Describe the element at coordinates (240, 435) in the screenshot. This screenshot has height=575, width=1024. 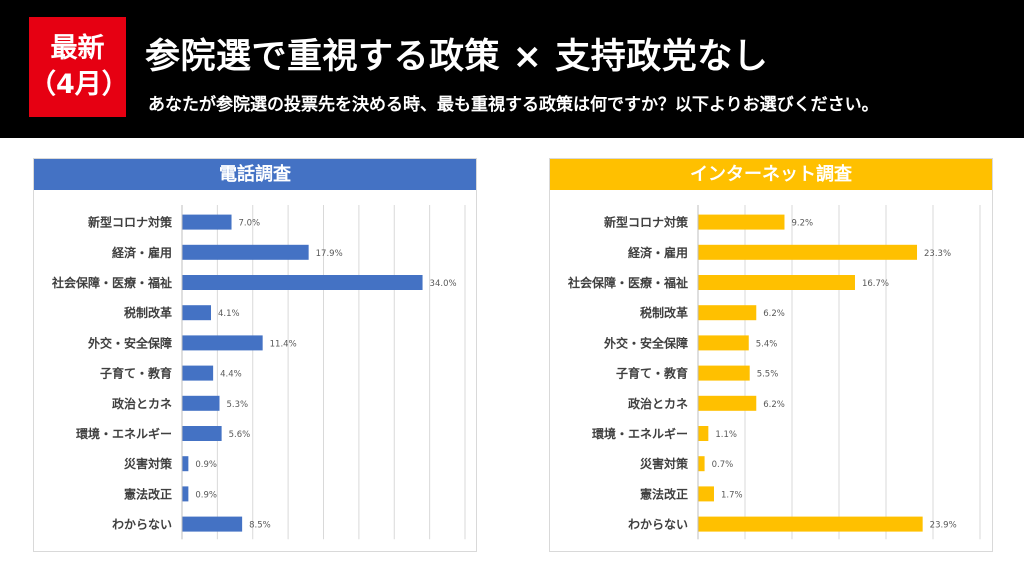
I see `value-label: 5.6%` at that location.